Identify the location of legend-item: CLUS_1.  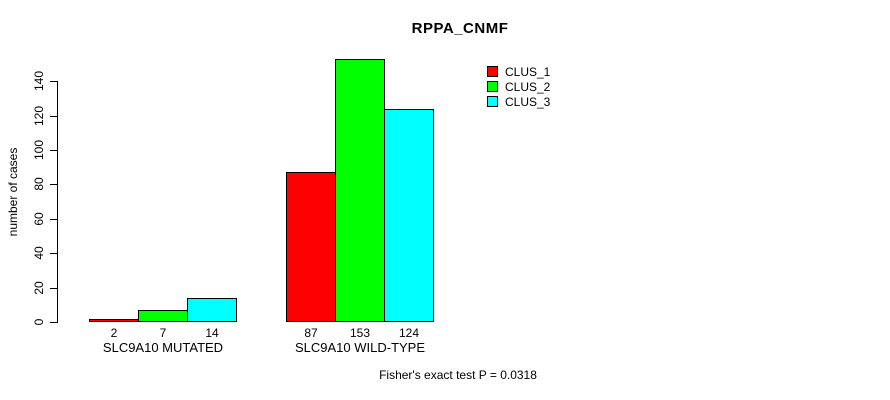
(518, 71).